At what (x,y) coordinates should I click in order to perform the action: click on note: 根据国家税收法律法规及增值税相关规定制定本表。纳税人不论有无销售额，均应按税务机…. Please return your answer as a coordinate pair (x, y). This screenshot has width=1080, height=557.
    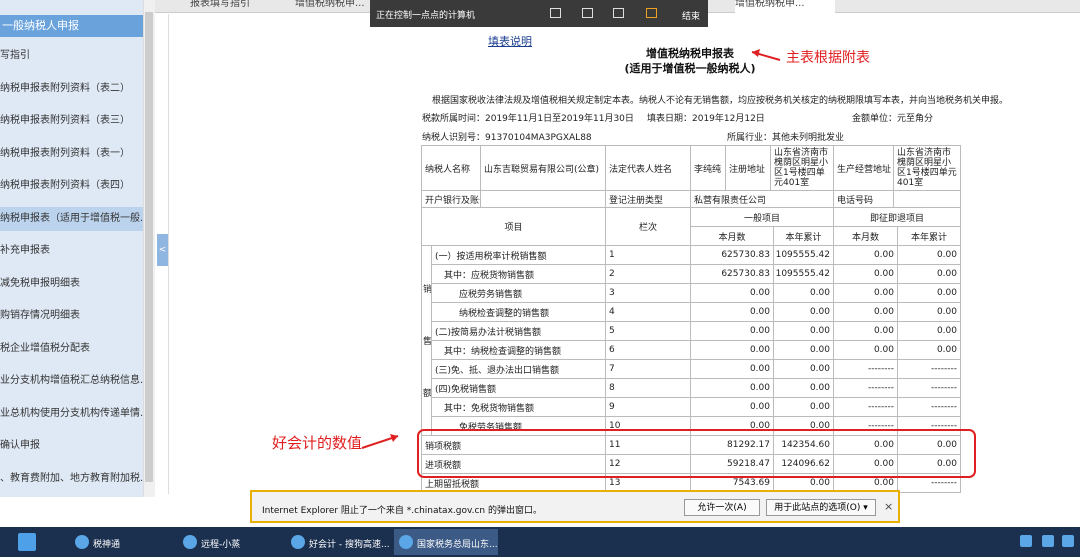
    Looking at the image, I should click on (720, 101).